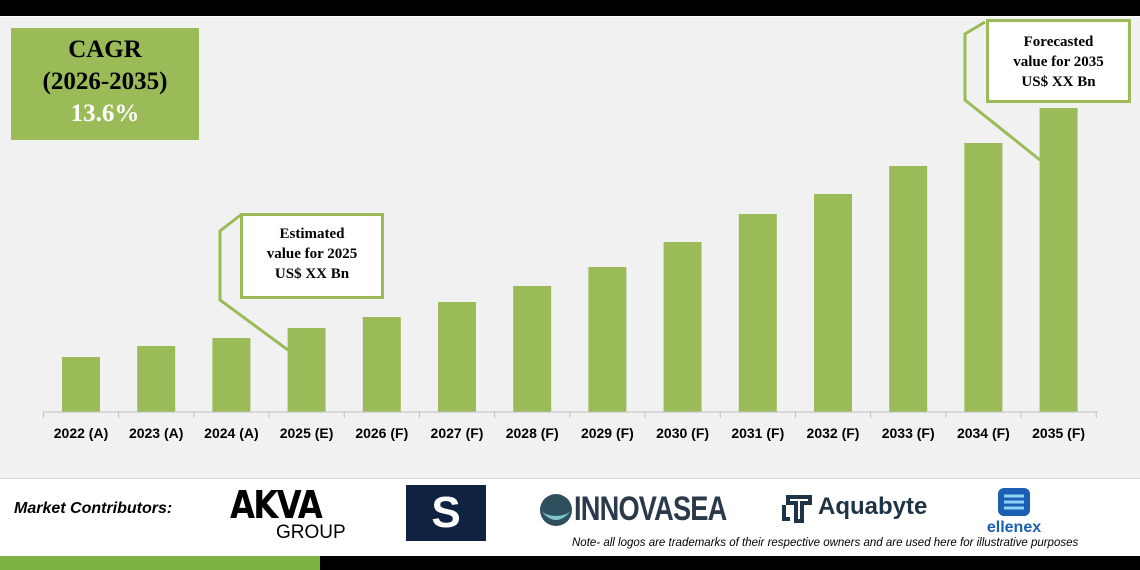  Describe the element at coordinates (556, 509) in the screenshot. I see `innovasea-fish-icon` at that location.